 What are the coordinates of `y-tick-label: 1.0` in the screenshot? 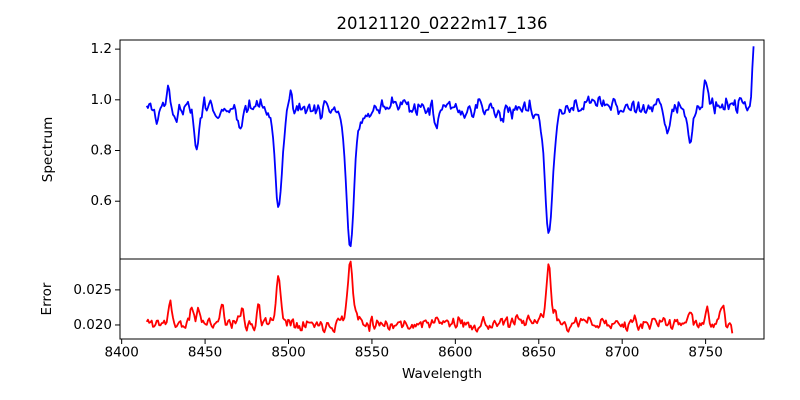 It's located at (101, 100).